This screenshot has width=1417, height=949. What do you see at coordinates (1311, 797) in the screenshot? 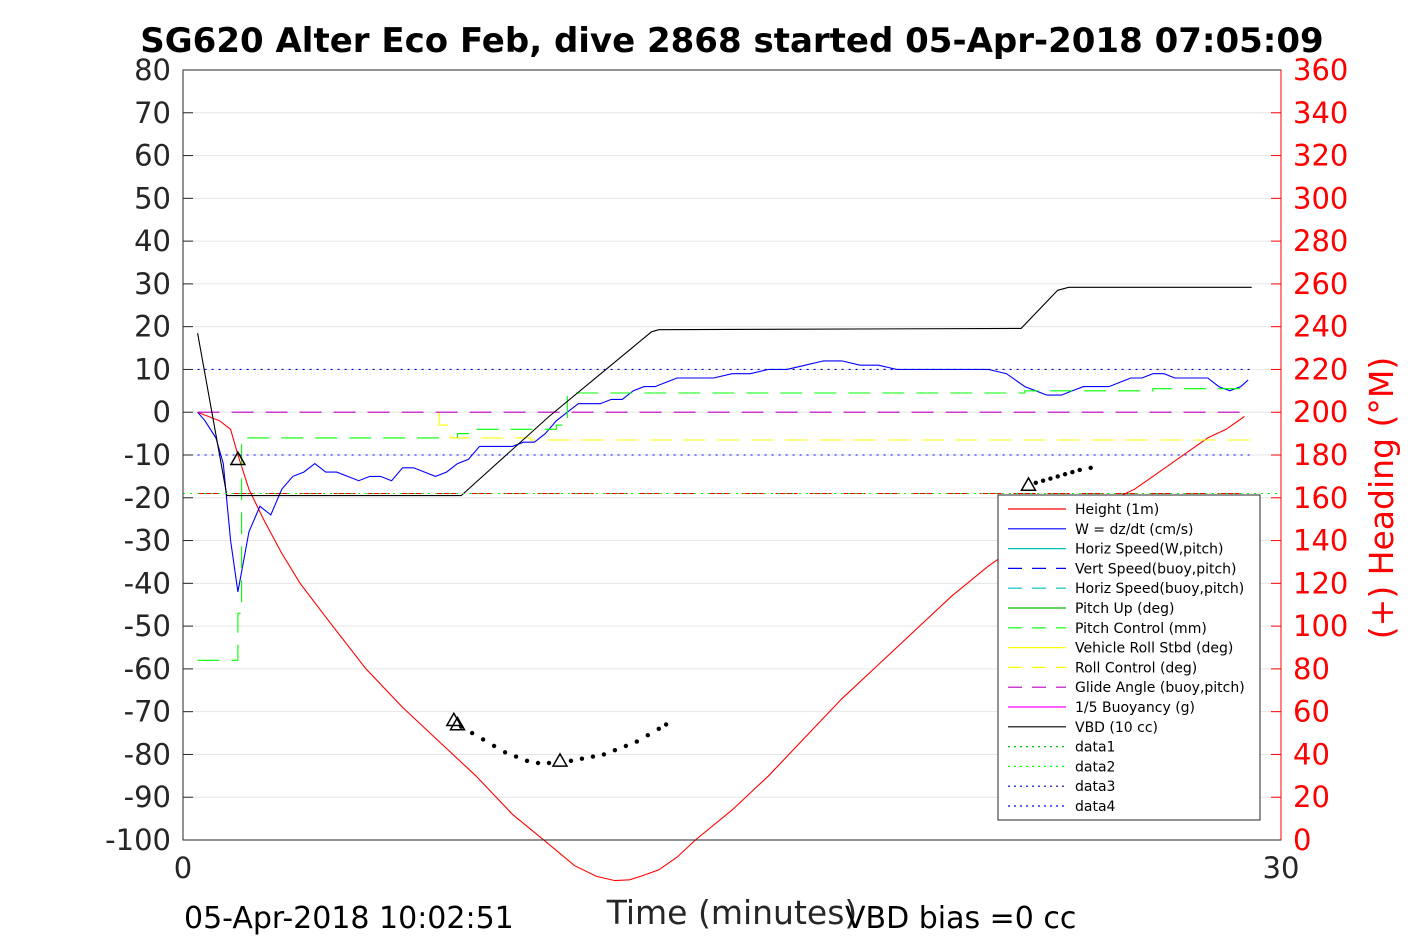
I see `y-tick-label-right: 20` at bounding box center [1311, 797].